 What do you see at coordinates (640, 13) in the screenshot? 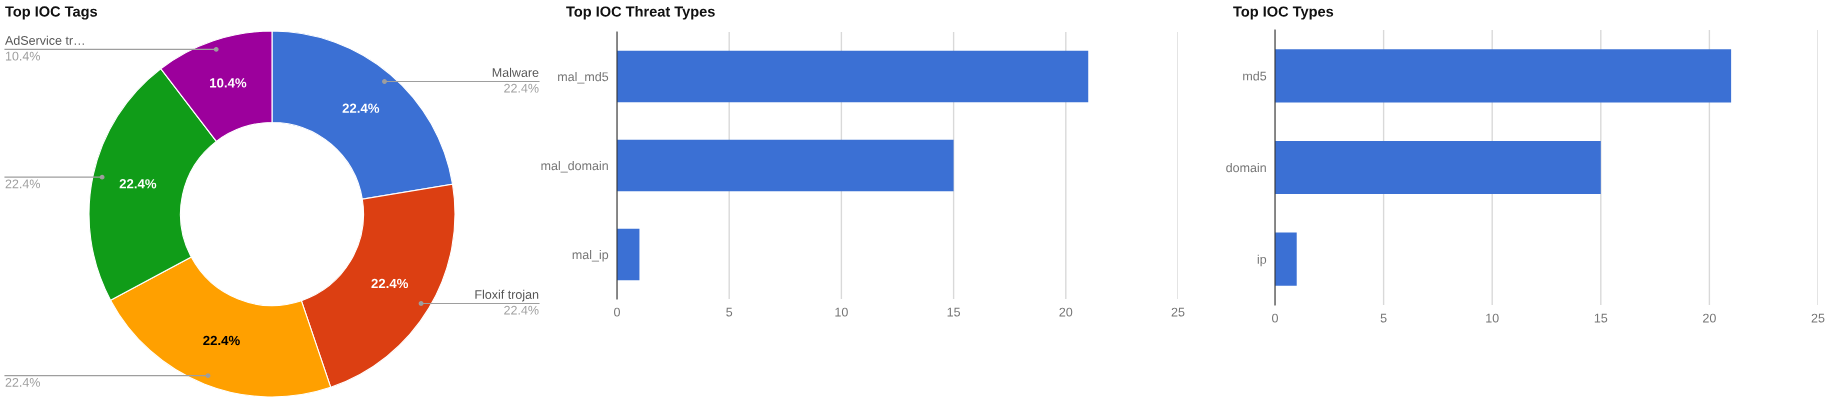
I see `chart-title: Top IOC Threat Types` at bounding box center [640, 13].